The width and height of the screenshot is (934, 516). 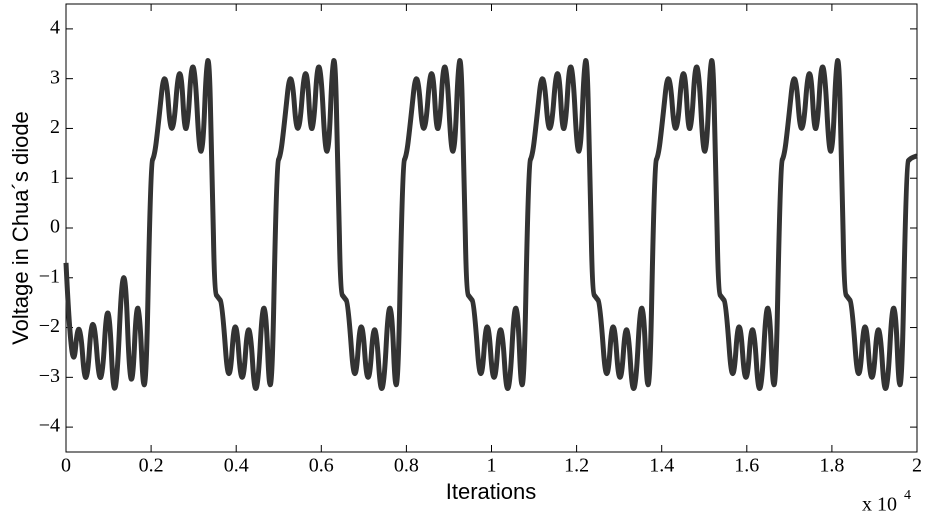 I want to click on y-axis-label: Voltage in Chua´s diode, so click(x=20, y=228).